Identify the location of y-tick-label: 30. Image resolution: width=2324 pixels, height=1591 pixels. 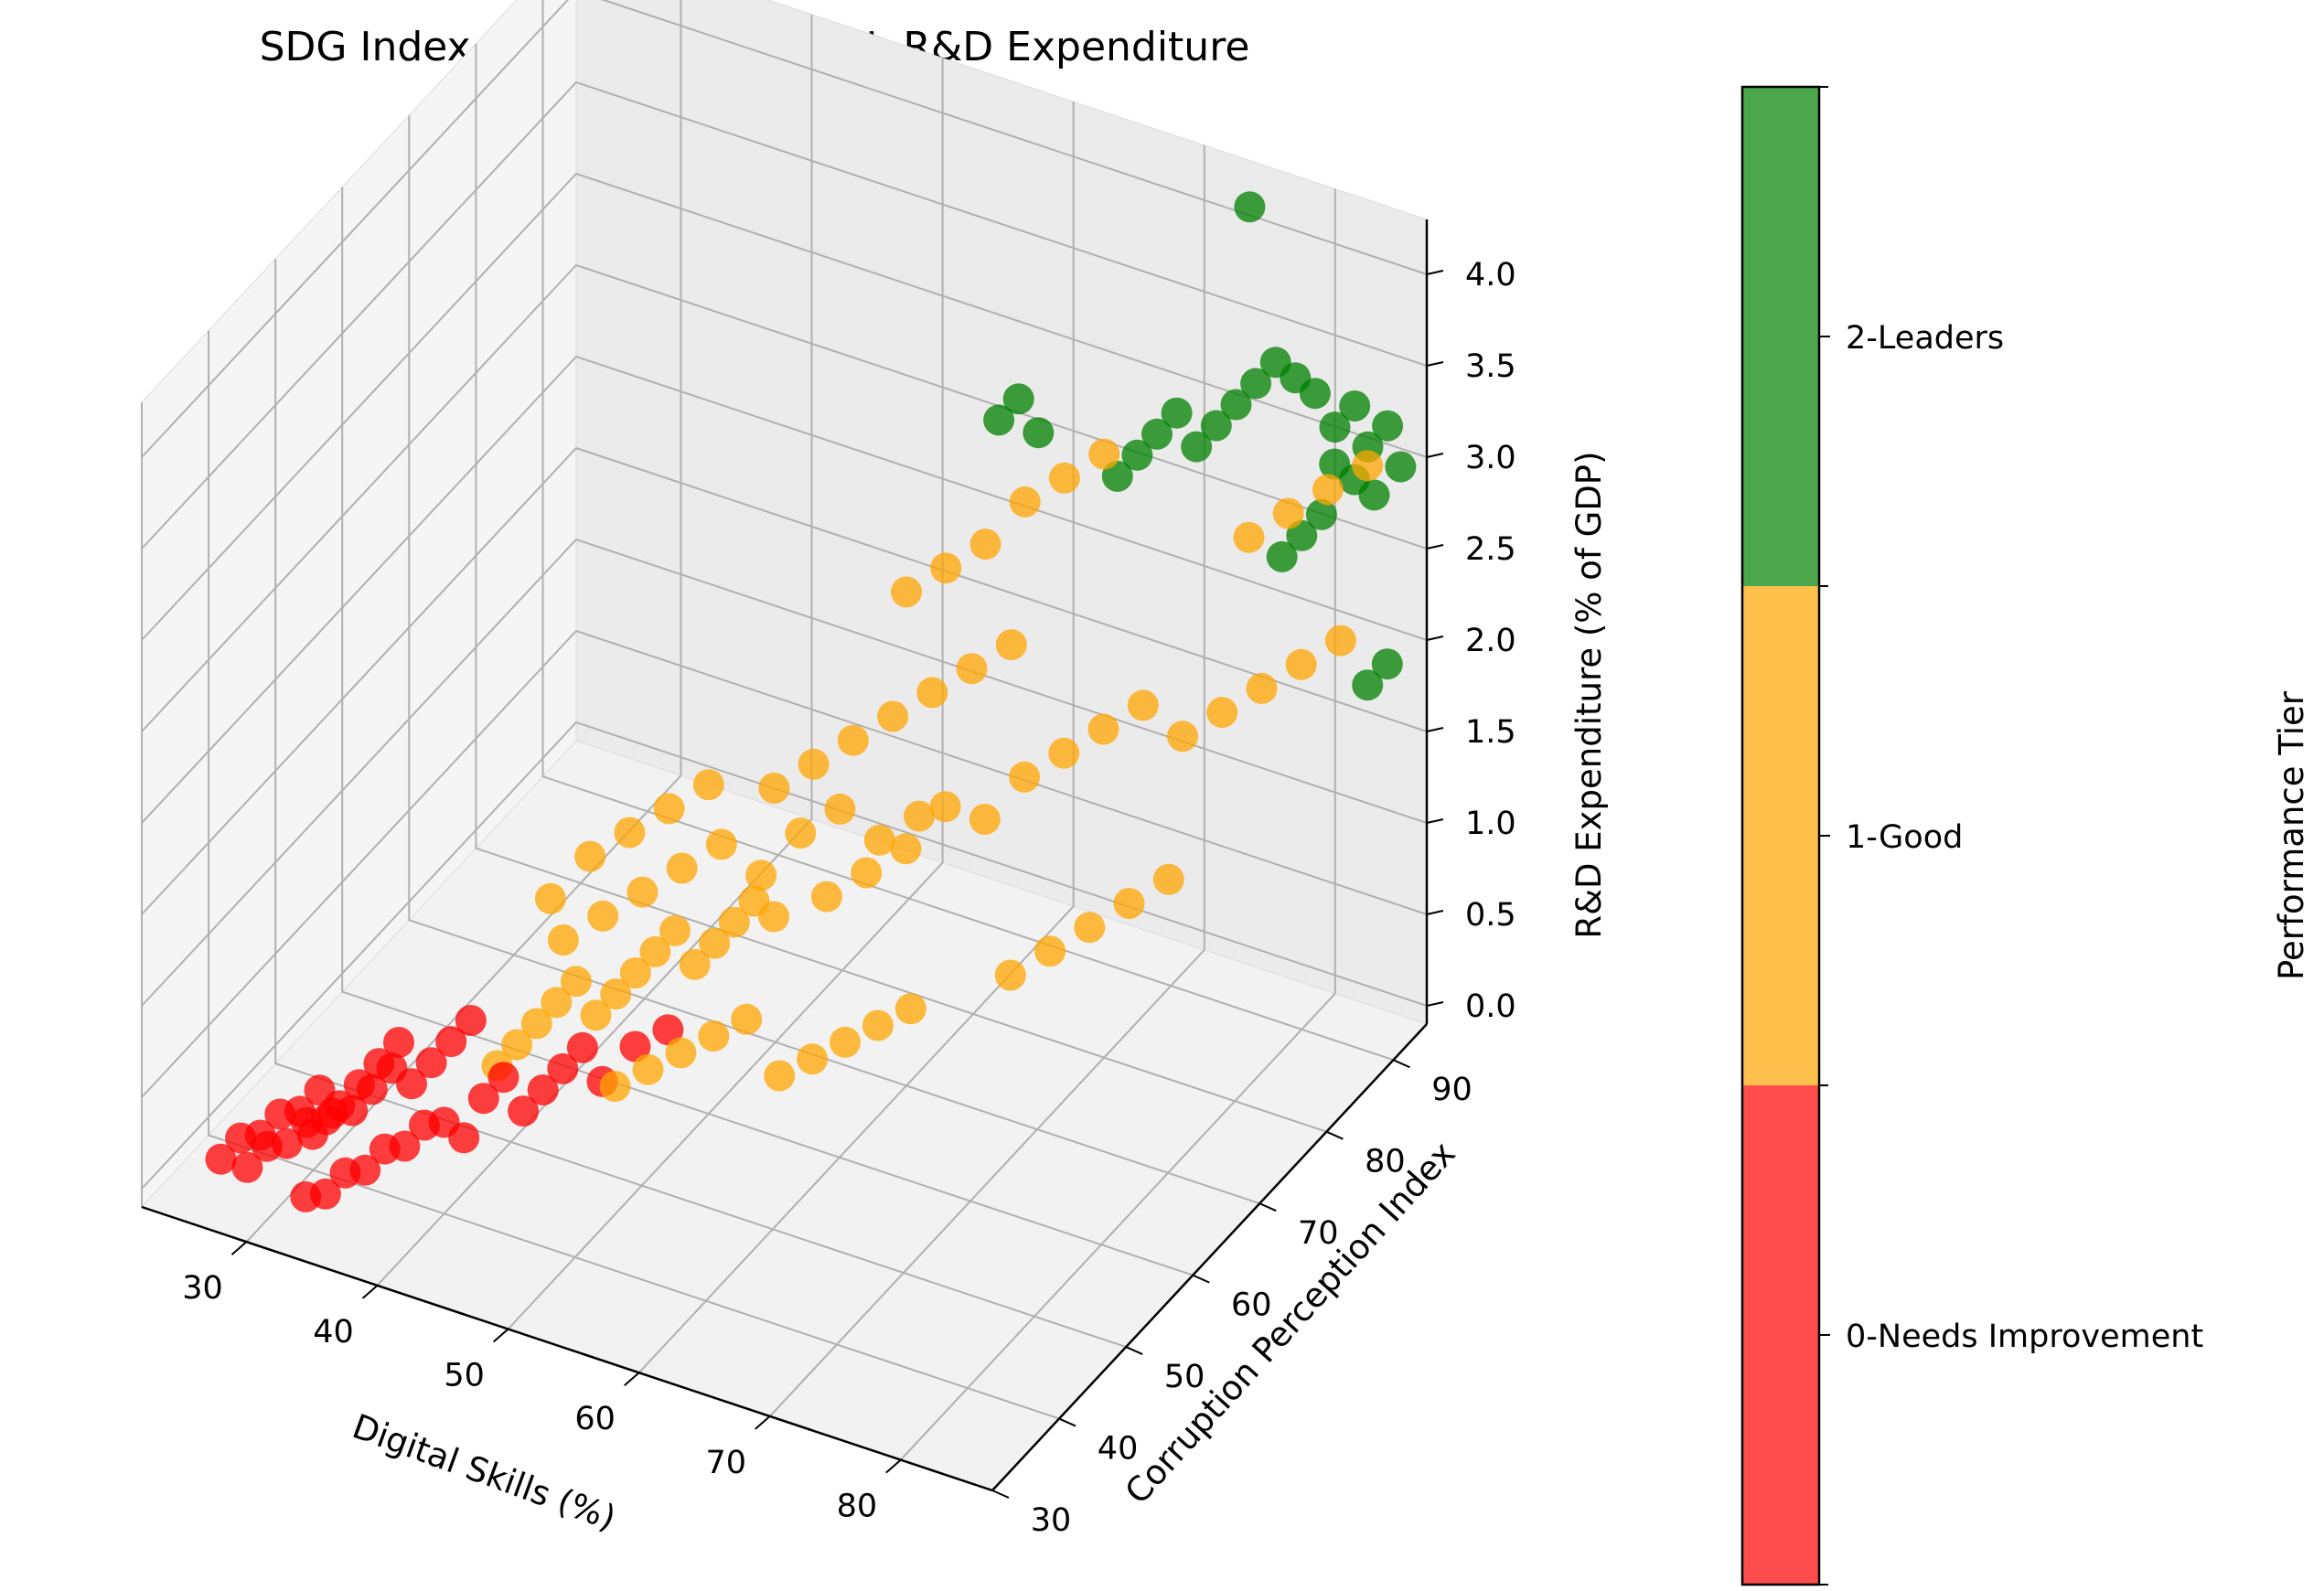
(1052, 1520).